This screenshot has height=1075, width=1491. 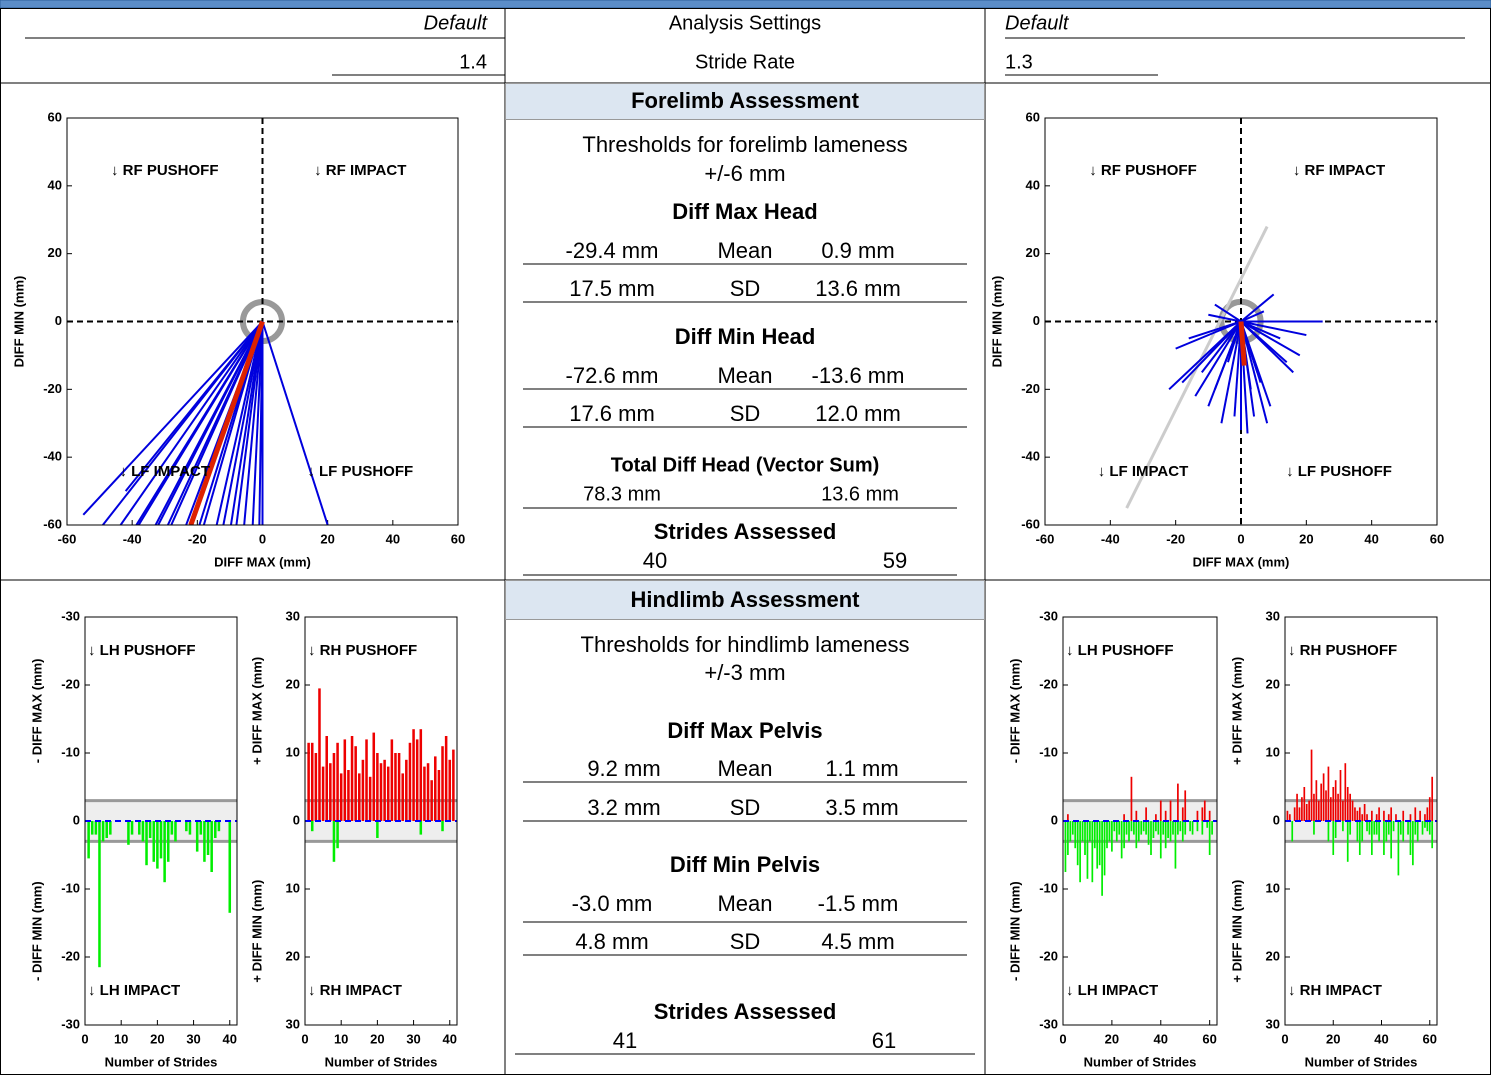 What do you see at coordinates (745, 62) in the screenshot?
I see `settings-label: Stride Rate` at bounding box center [745, 62].